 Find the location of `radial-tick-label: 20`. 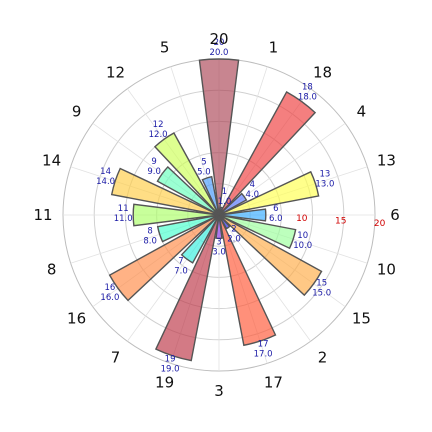

radial-tick-label: 20 is located at coordinates (380, 224).